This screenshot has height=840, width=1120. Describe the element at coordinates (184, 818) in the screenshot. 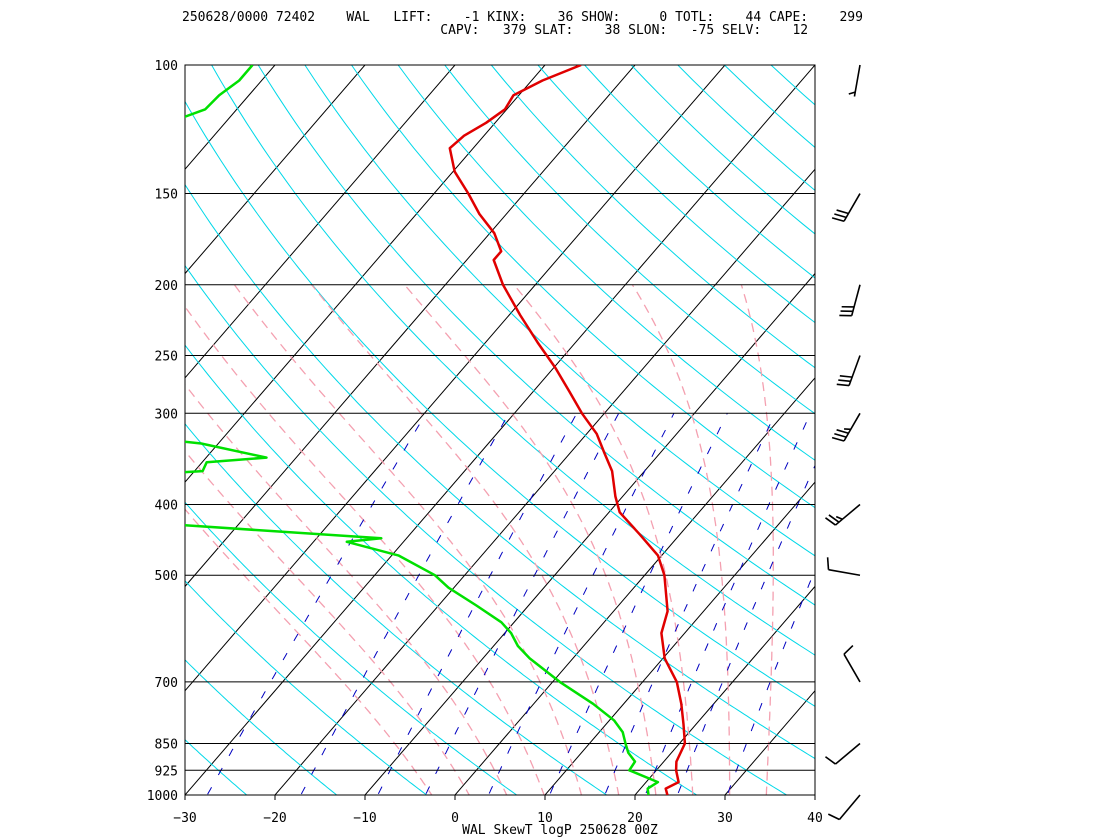

I see `temperature-tick-label: −30` at that location.